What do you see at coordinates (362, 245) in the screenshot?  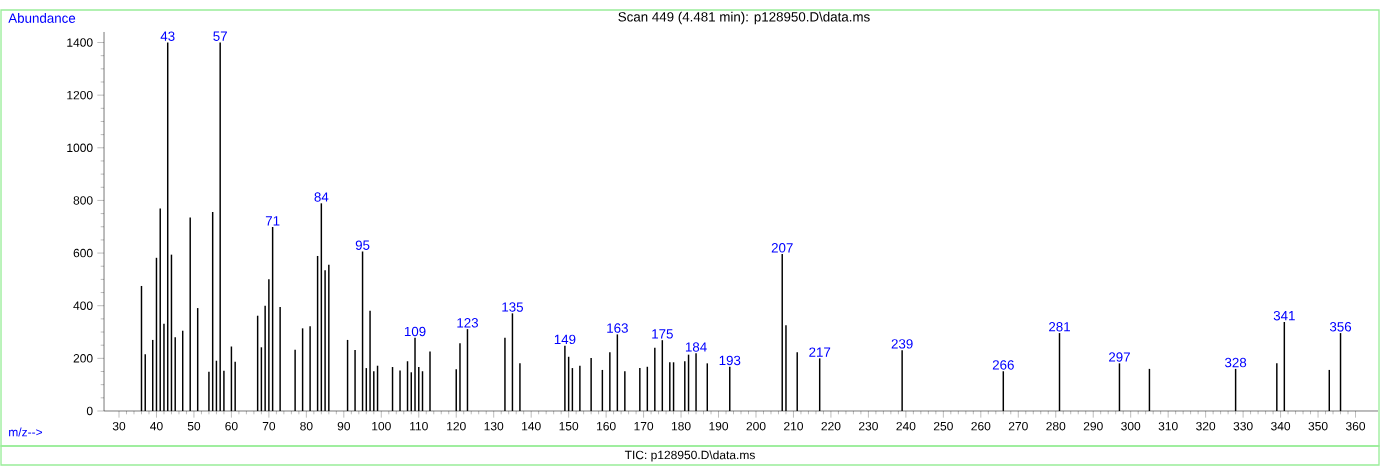 I see `annotation: 95` at bounding box center [362, 245].